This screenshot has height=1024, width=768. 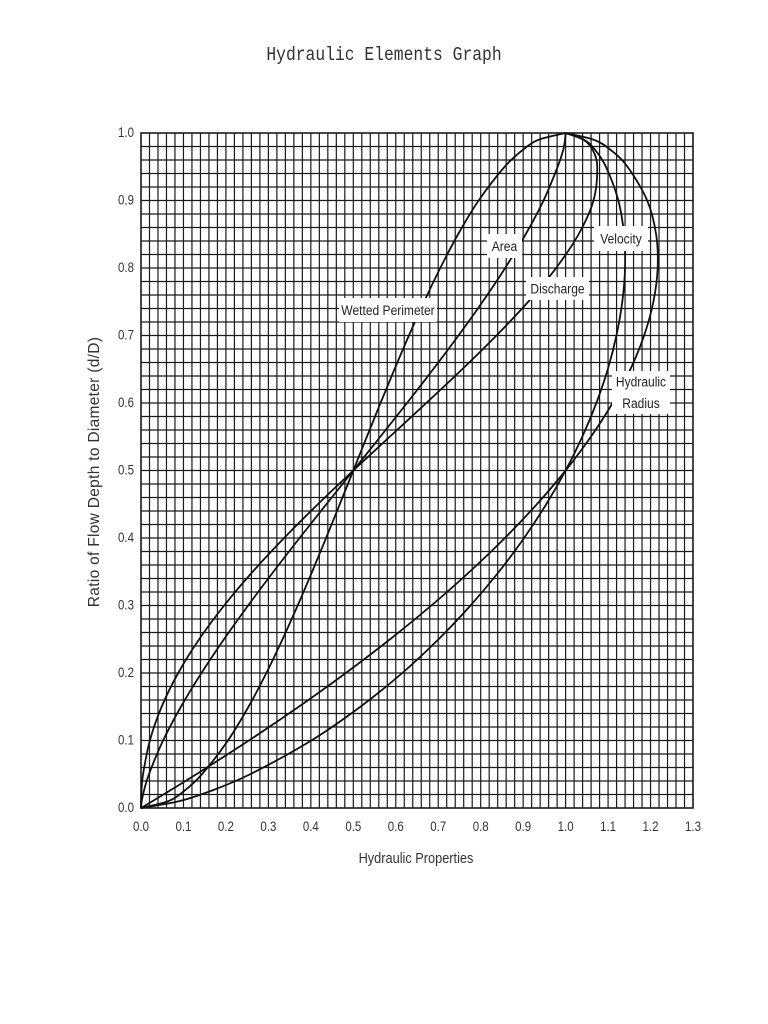 What do you see at coordinates (481, 826) in the screenshot?
I see `x-tick-label: 0.8` at bounding box center [481, 826].